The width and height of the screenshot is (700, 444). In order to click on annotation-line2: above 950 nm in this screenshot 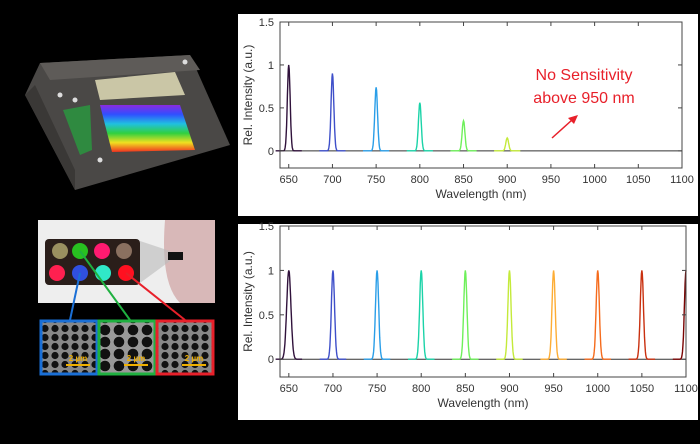, I will do `click(583, 98)`.